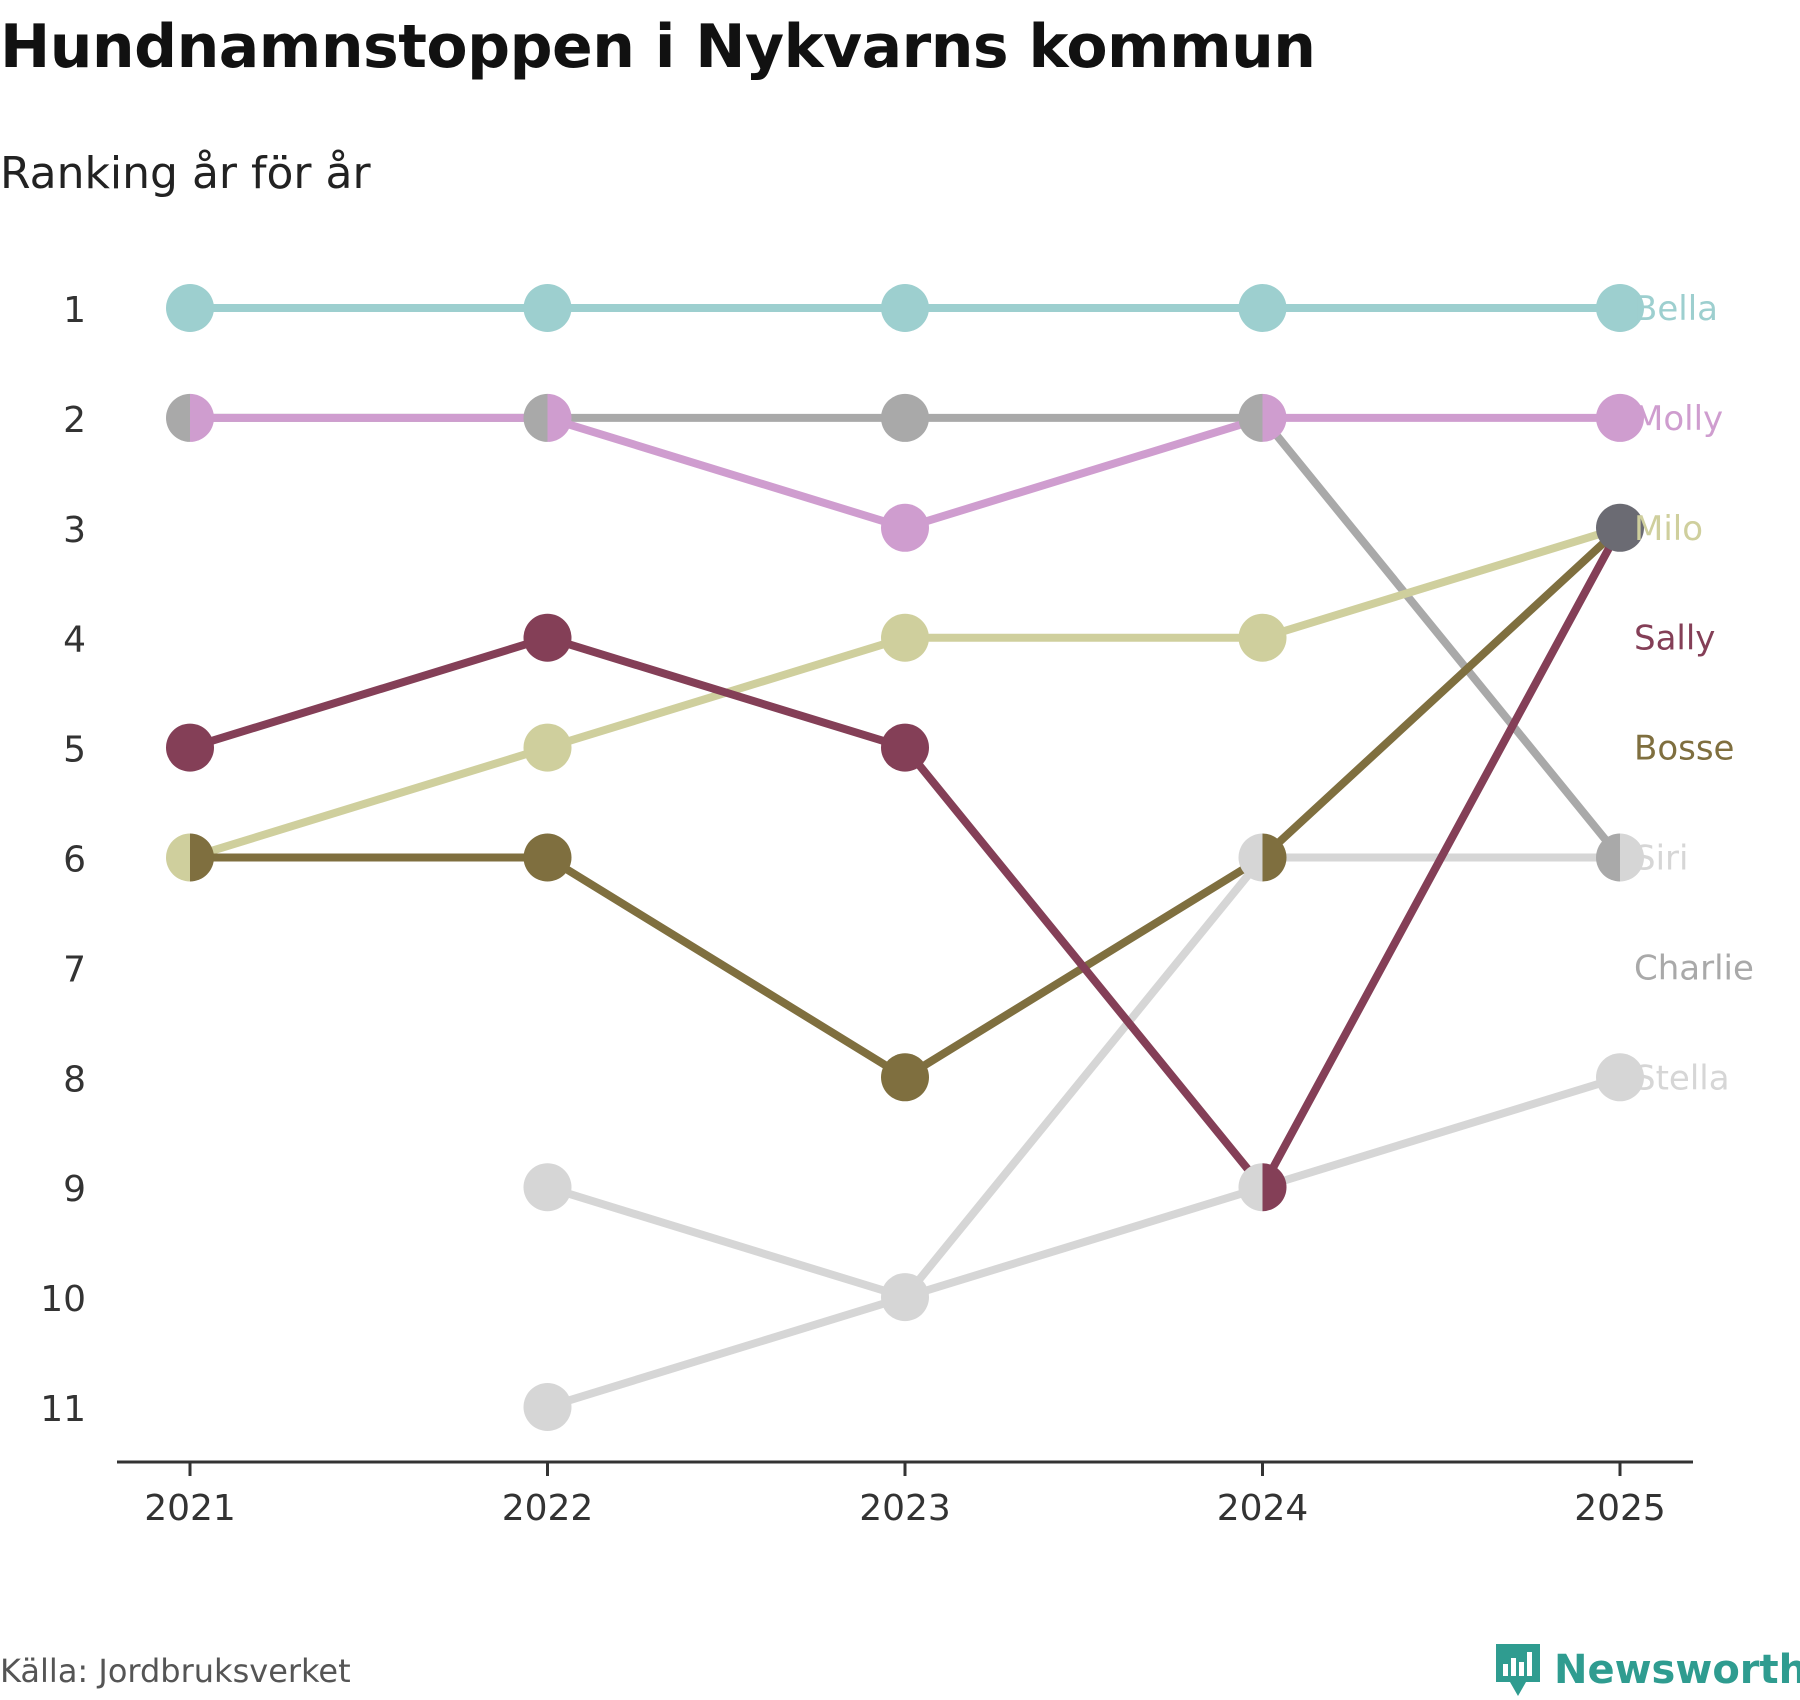 The image size is (1800, 1700). Describe the element at coordinates (905, 747) in the screenshot. I see `point-sally-2023` at that location.